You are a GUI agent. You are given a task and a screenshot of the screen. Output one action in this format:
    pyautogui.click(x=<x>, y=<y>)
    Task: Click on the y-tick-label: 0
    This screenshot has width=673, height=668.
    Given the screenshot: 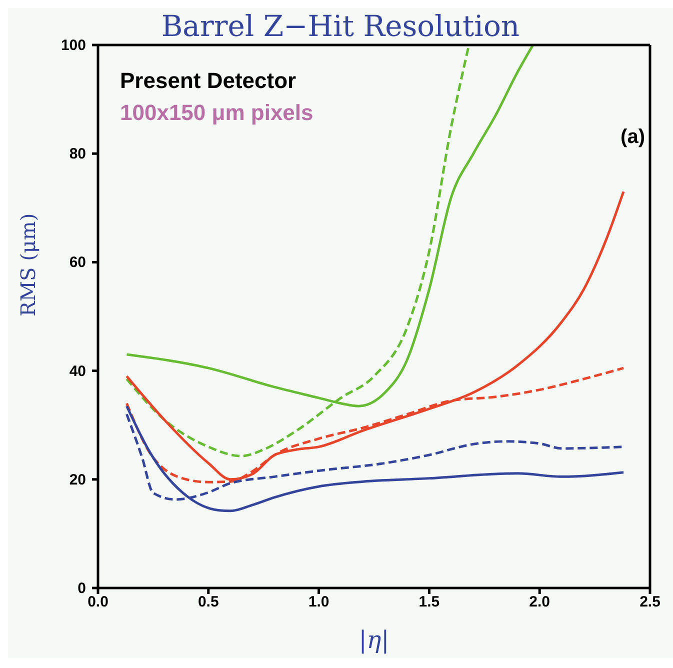 What is the action you would take?
    pyautogui.click(x=82, y=588)
    